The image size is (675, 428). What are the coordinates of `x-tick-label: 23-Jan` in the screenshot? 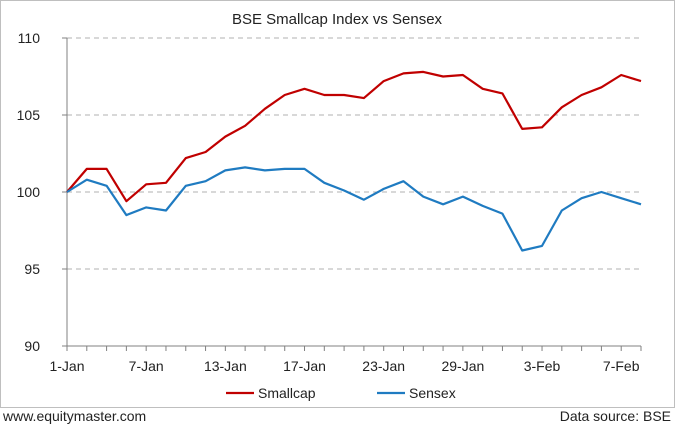 It's located at (383, 366).